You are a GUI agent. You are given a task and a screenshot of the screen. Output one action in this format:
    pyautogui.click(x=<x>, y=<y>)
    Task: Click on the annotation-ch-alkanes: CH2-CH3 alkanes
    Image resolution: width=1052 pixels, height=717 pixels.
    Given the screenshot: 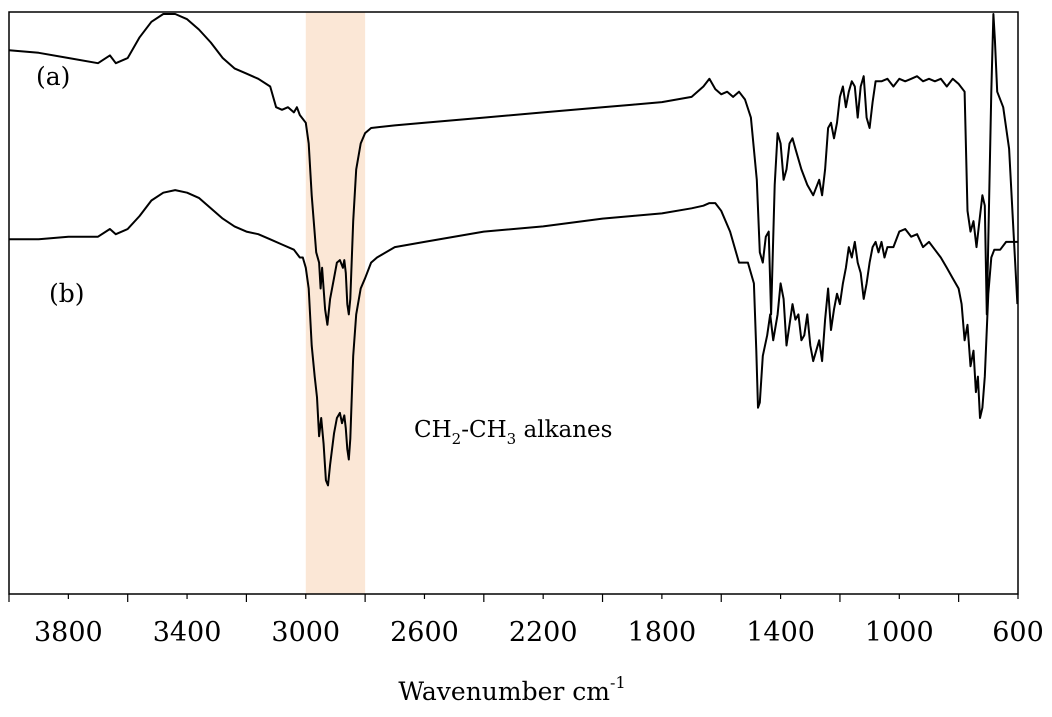 What is the action you would take?
    pyautogui.click(x=513, y=432)
    